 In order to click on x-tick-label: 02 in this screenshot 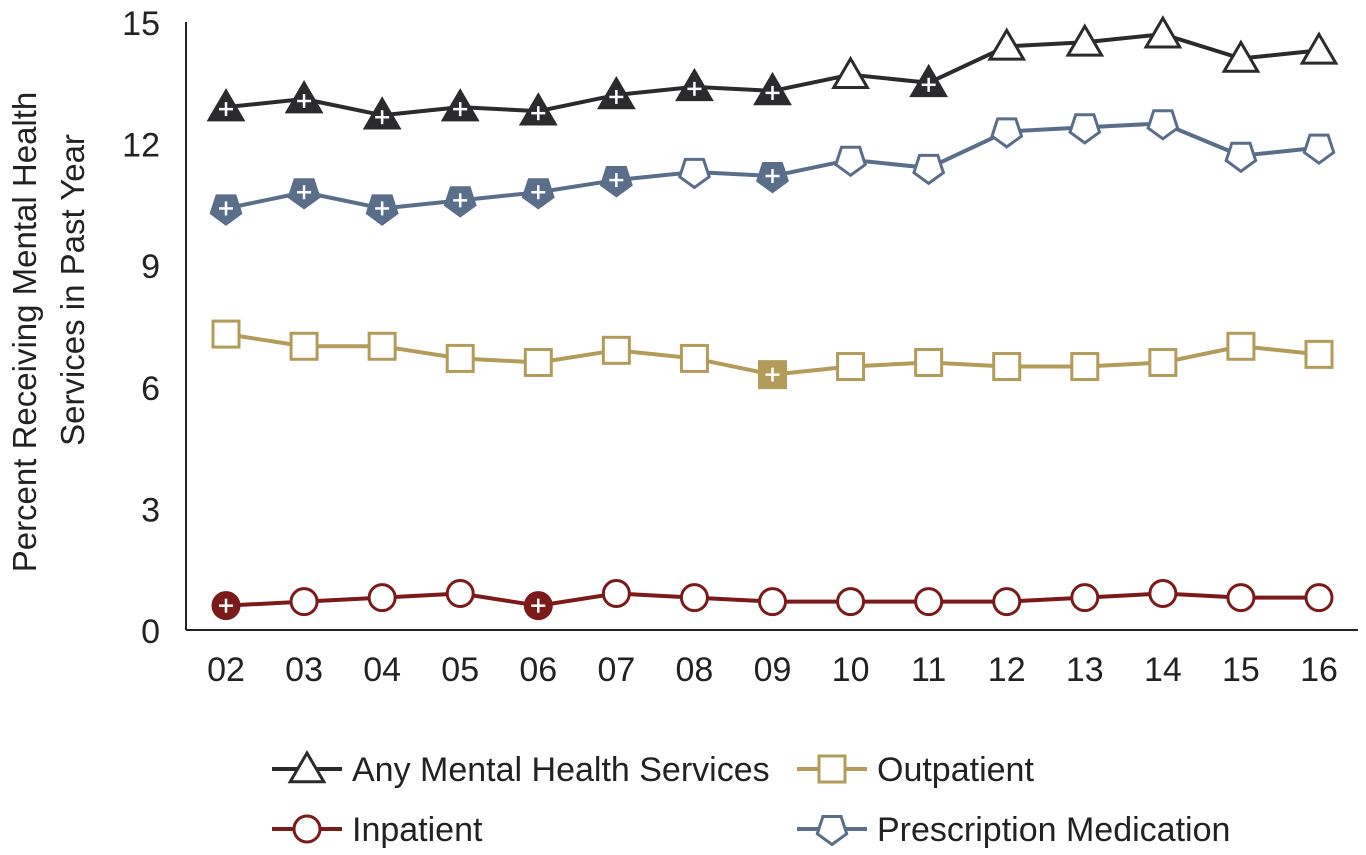, I will do `click(226, 670)`.